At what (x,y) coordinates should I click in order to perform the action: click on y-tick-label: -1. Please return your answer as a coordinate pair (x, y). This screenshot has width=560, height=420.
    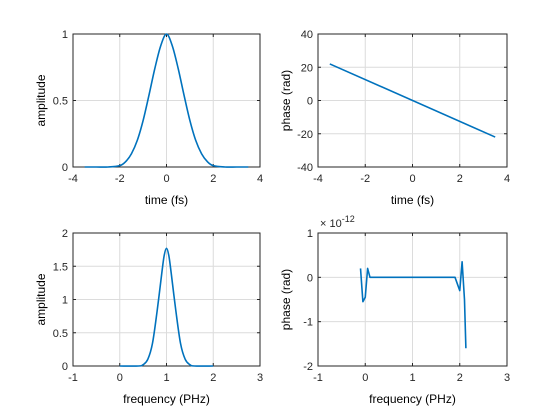
    Looking at the image, I should click on (308, 323).